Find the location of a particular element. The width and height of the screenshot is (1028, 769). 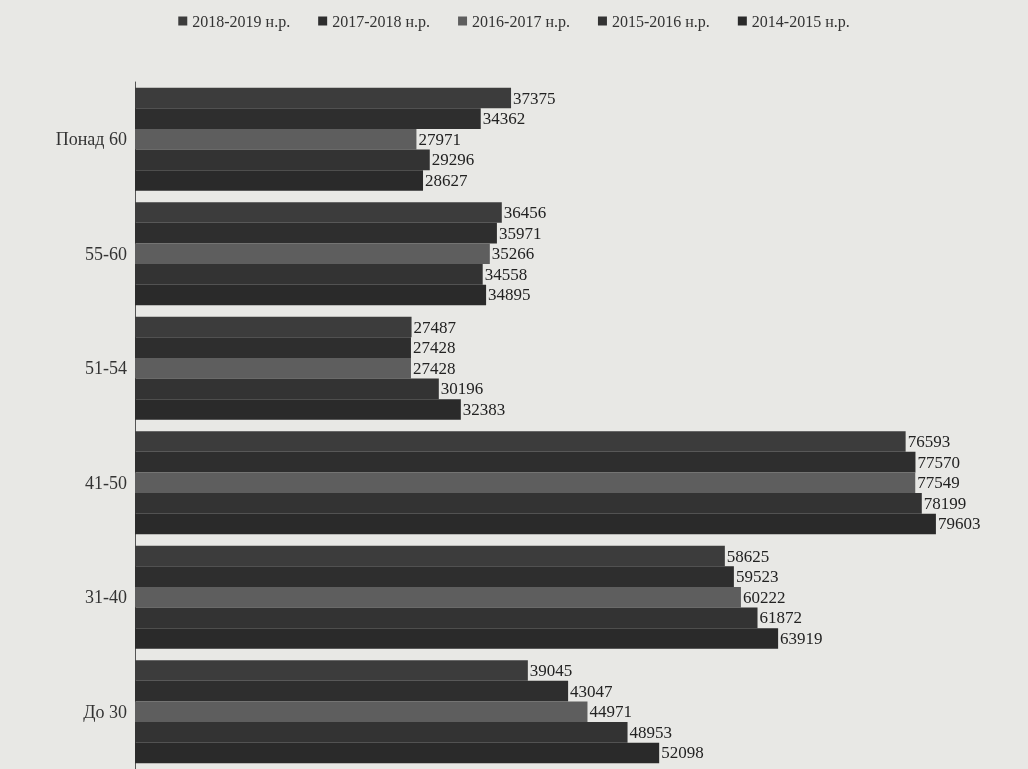

data-label: 36456 is located at coordinates (525, 213).